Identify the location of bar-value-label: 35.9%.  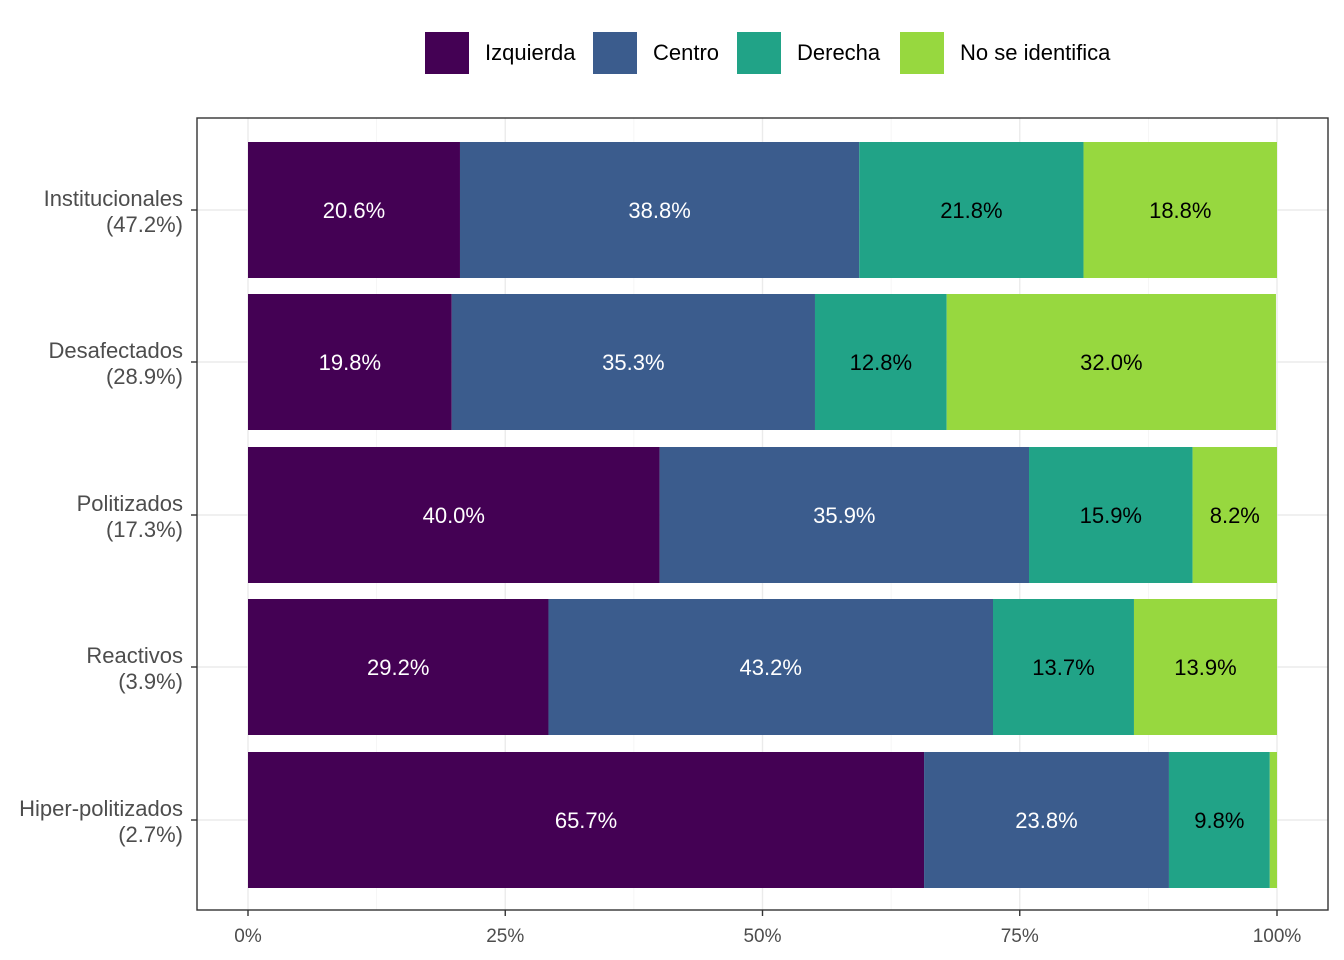
(844, 515).